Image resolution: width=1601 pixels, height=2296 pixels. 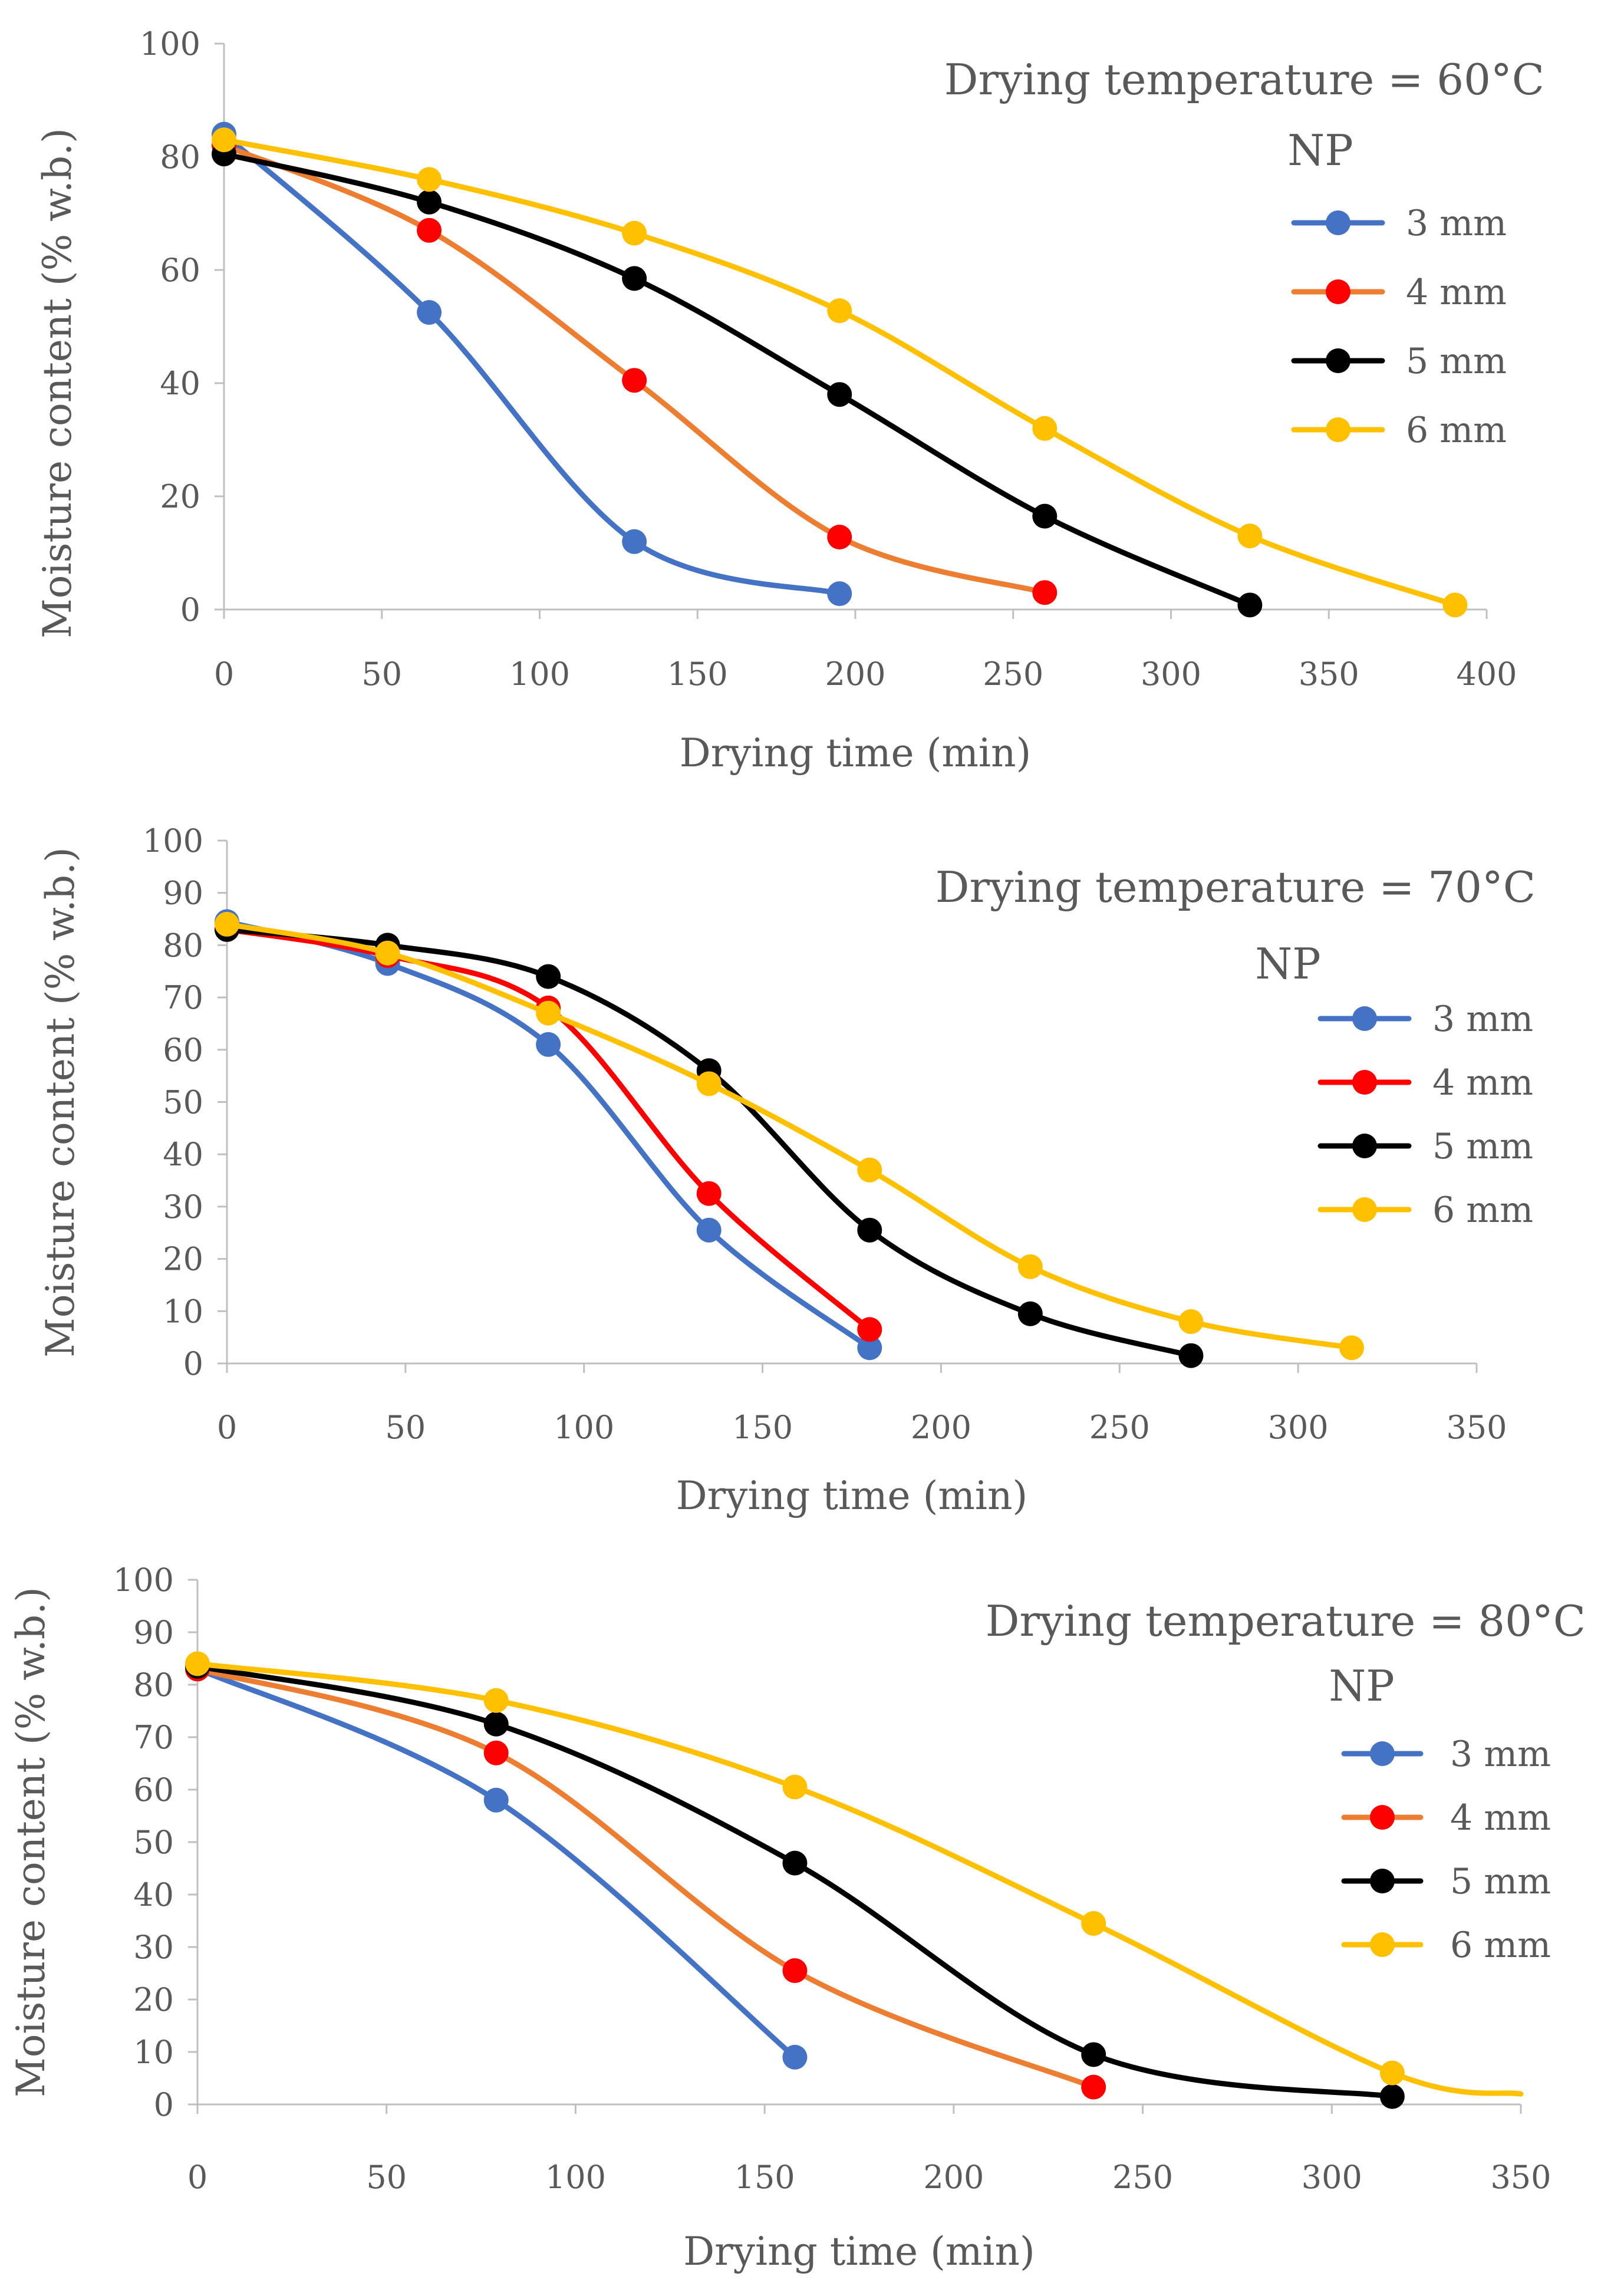 What do you see at coordinates (1320, 150) in the screenshot?
I see `chart-subtitle: NP` at bounding box center [1320, 150].